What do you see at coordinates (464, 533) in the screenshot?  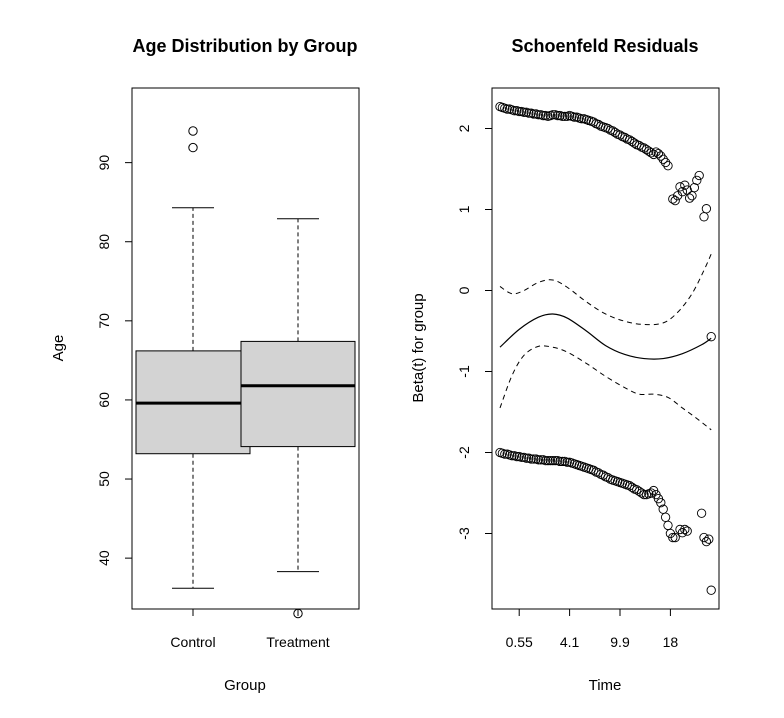 I see `y-tick-label: -3` at bounding box center [464, 533].